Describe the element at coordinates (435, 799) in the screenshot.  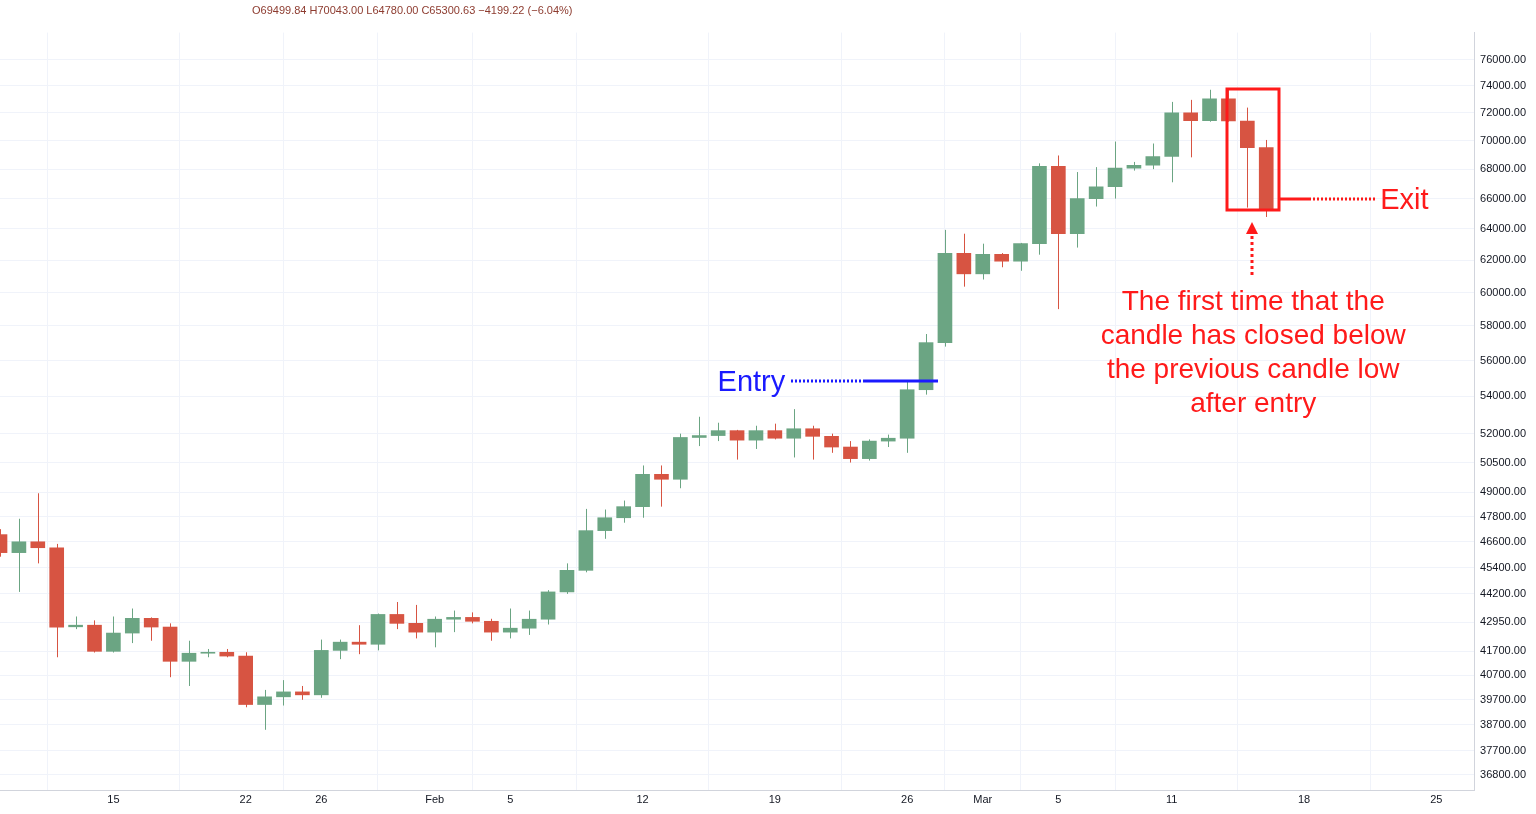
I see `x-tick-label: Feb` at that location.